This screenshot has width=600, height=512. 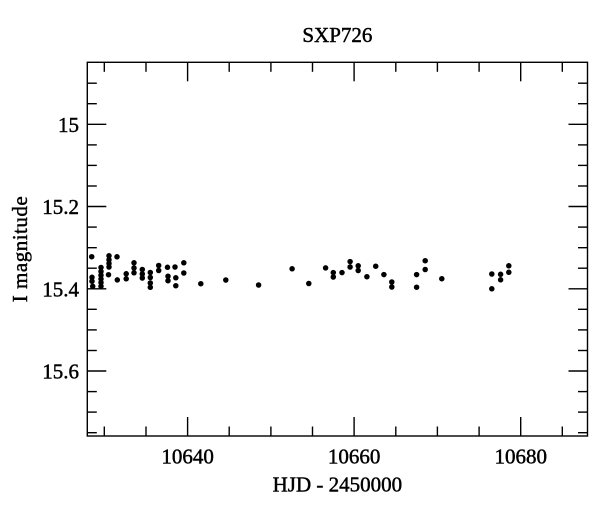 What do you see at coordinates (520, 457) in the screenshot?
I see `svg-text: 10680` at bounding box center [520, 457].